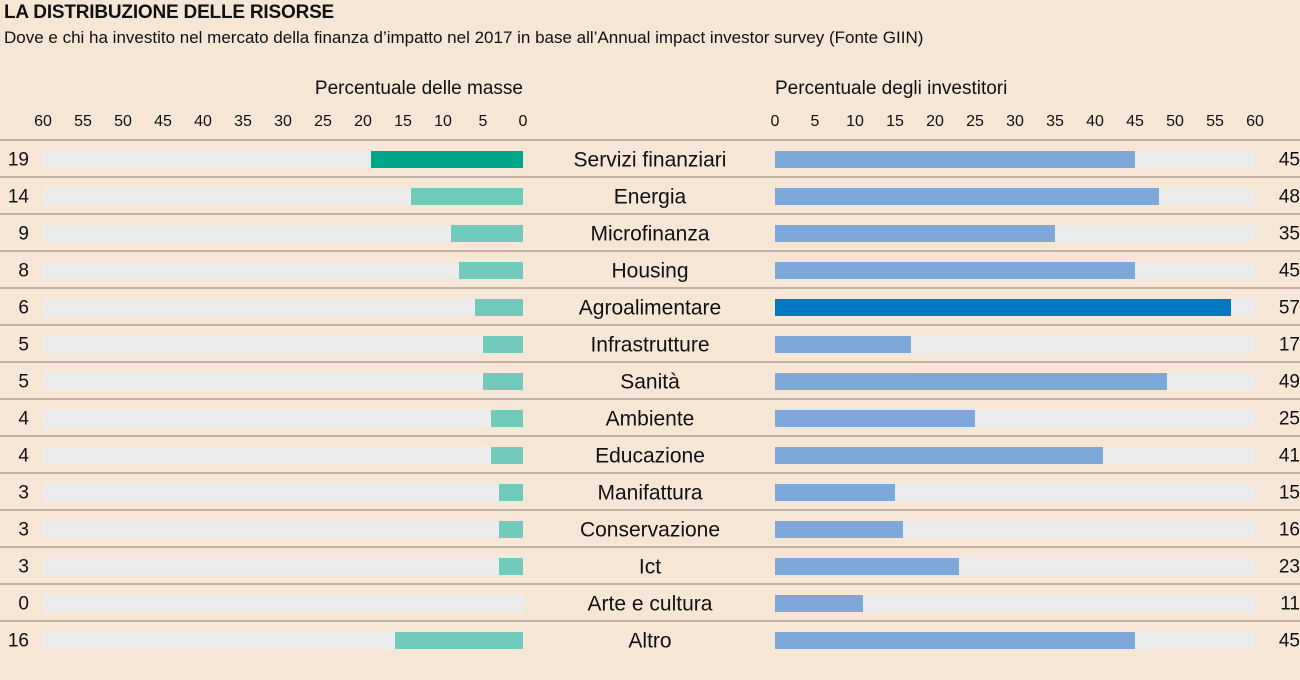 This screenshot has height=680, width=1300. I want to click on right-value-label: 48, so click(1289, 197).